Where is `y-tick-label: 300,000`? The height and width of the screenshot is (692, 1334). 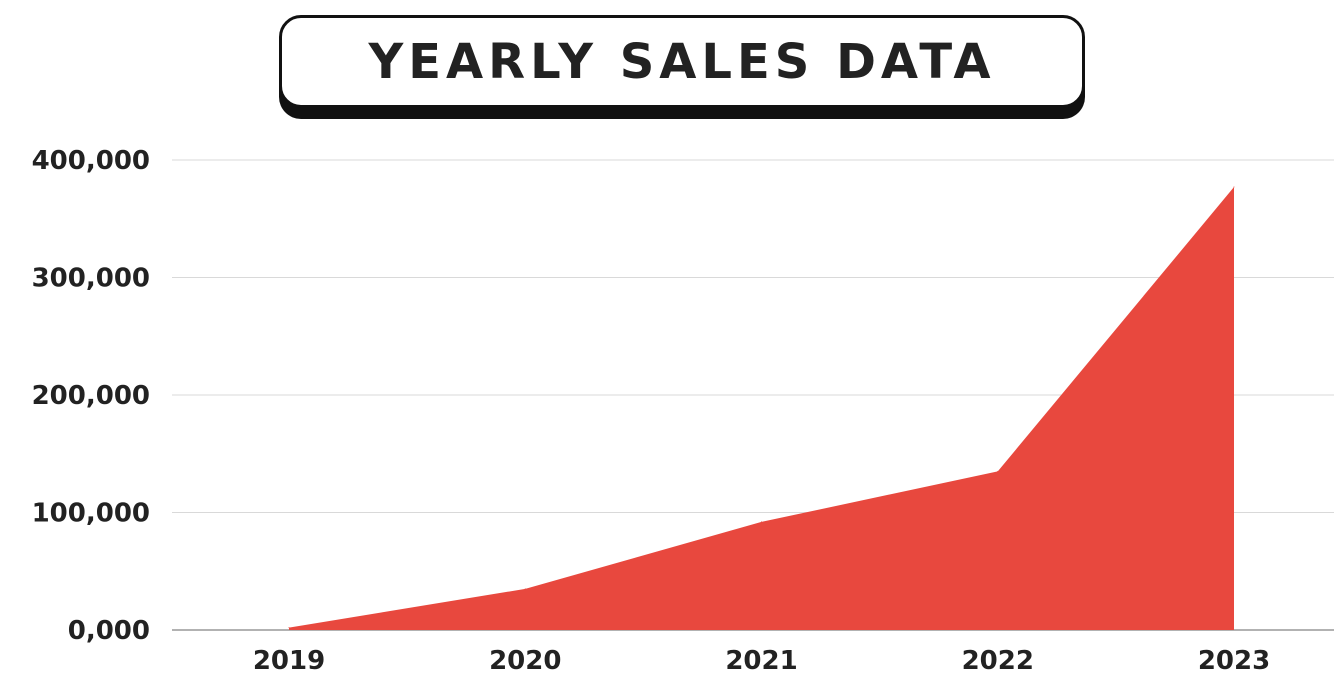
y-tick-label: 300,000 is located at coordinates (91, 279).